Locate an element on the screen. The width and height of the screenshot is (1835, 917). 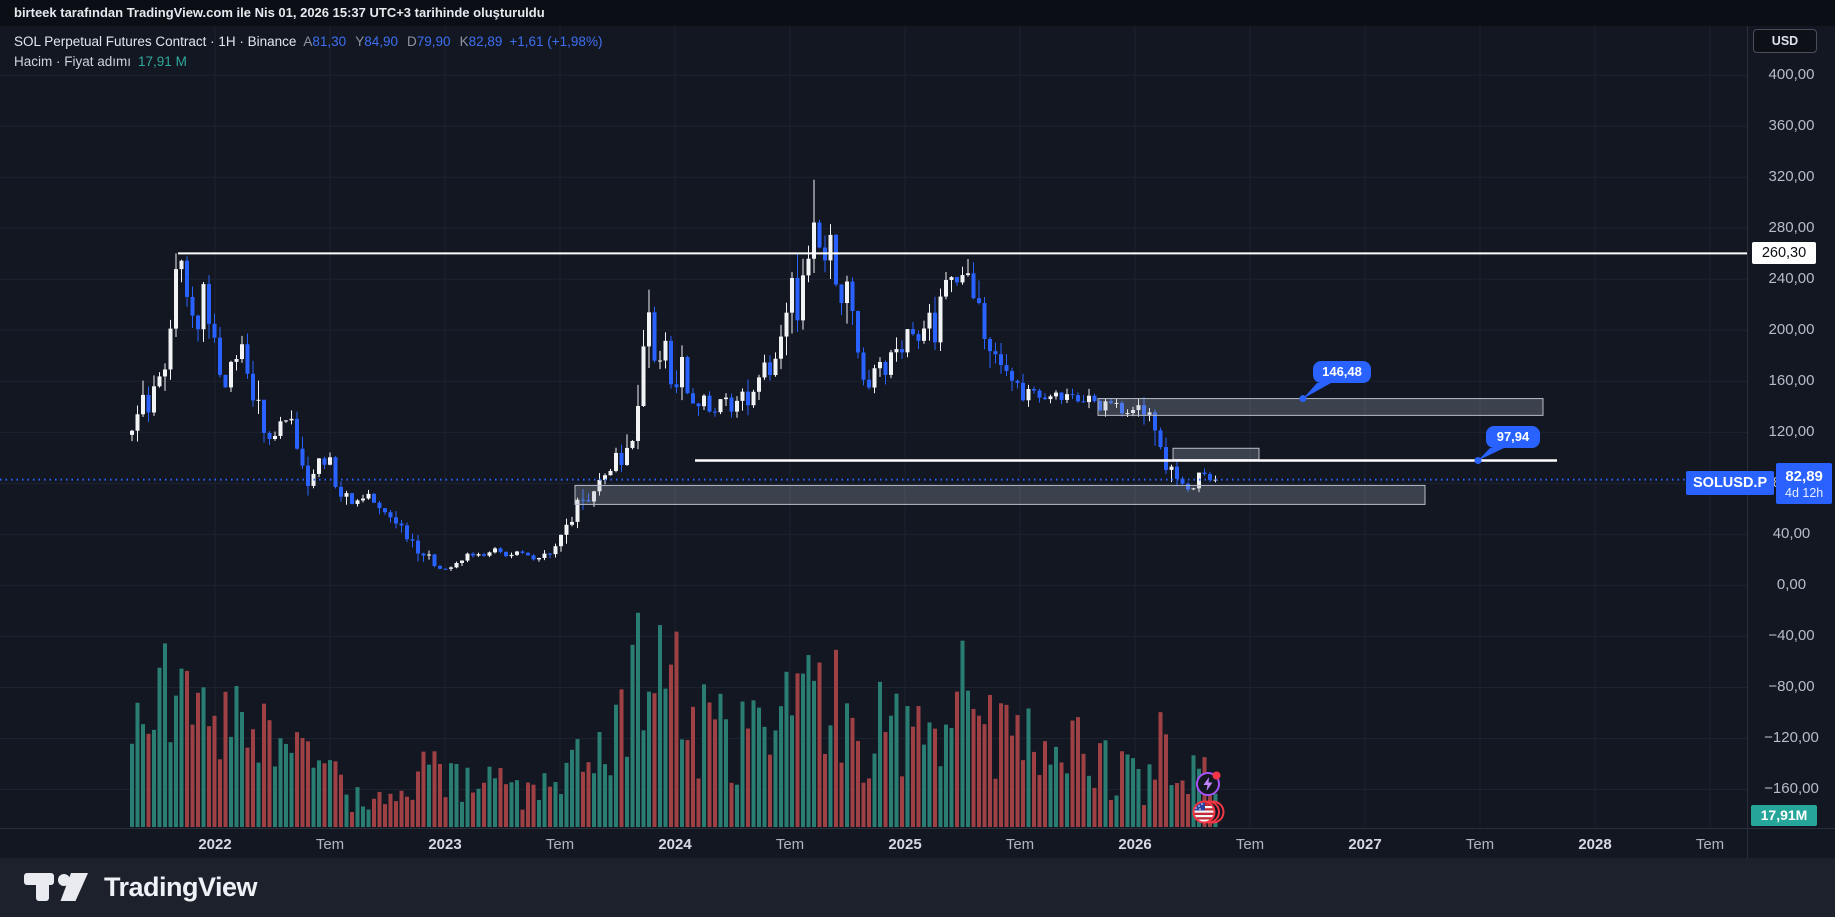
price-tick-label: −40,00 is located at coordinates (1791, 636).